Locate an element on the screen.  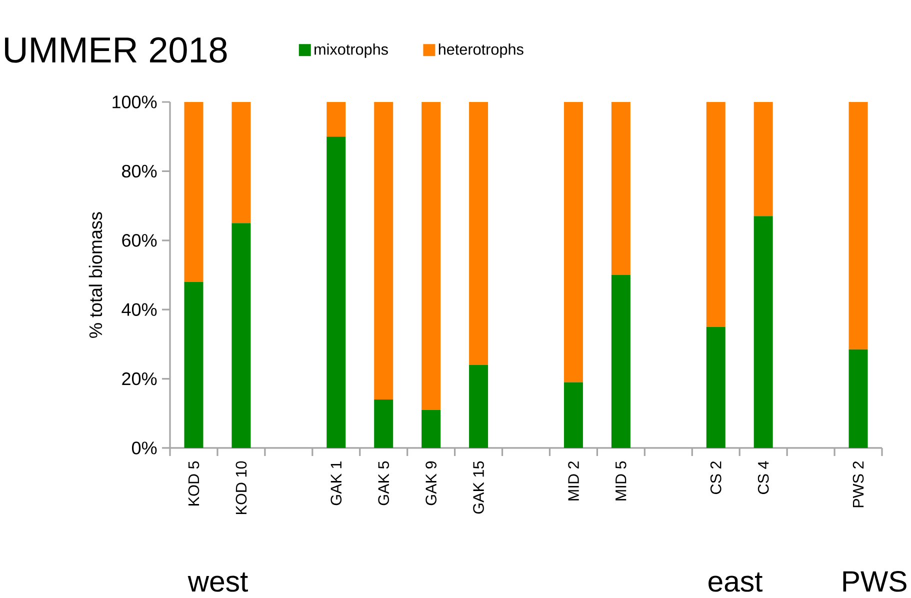
y-axis-title: % total biomass is located at coordinates (95, 275).